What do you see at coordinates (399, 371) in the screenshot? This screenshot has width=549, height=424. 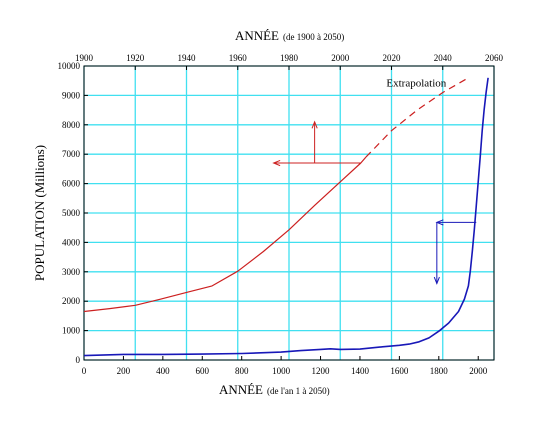 I see `bottom-axis-tick-label: 1600` at bounding box center [399, 371].